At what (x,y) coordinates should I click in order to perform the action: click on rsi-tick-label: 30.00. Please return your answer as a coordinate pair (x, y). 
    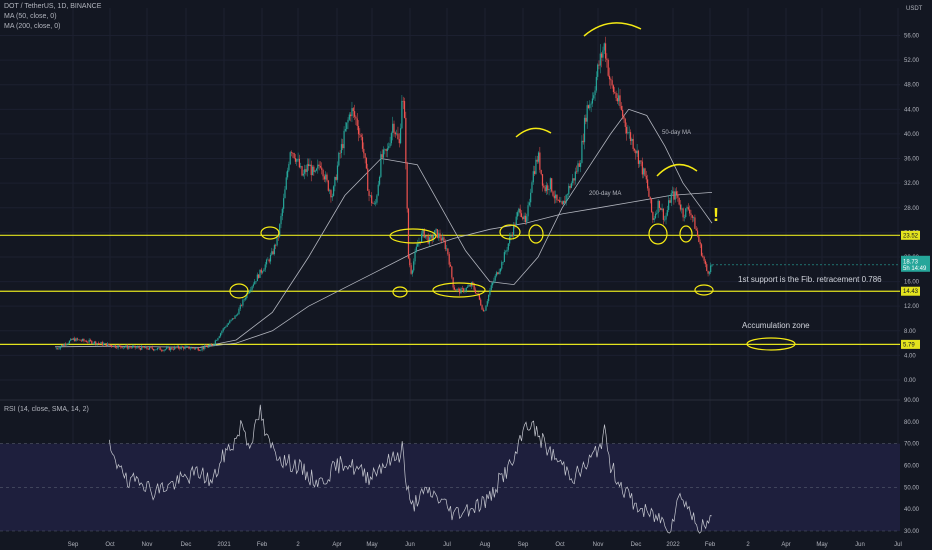
    Looking at the image, I should click on (912, 532).